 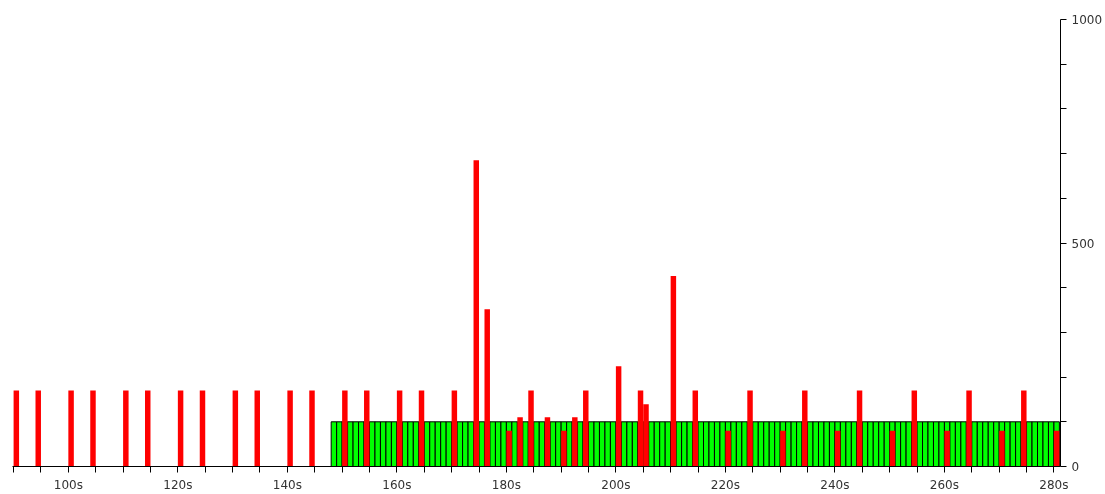 I want to click on x-tick-label: 280s, so click(x=1054, y=484).